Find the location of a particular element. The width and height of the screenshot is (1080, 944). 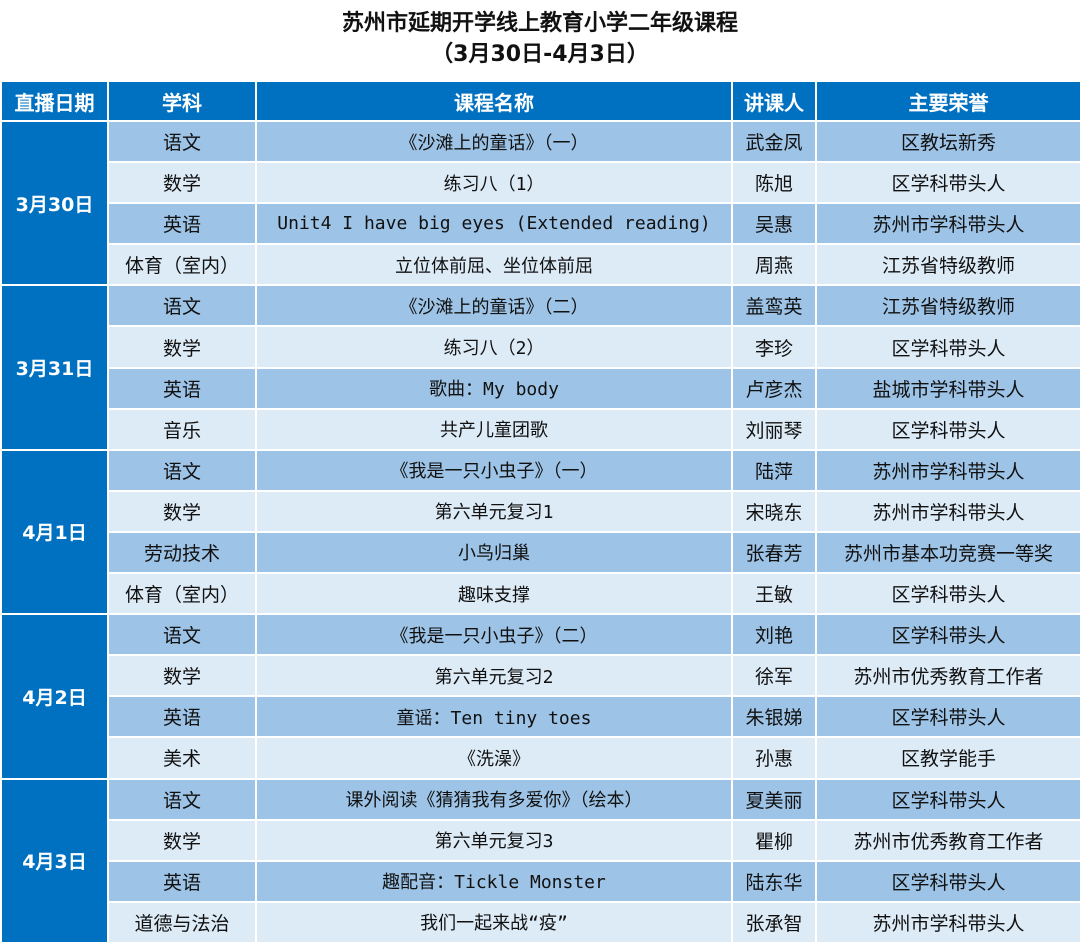

date-cell: 3月31日 is located at coordinates (54, 367).